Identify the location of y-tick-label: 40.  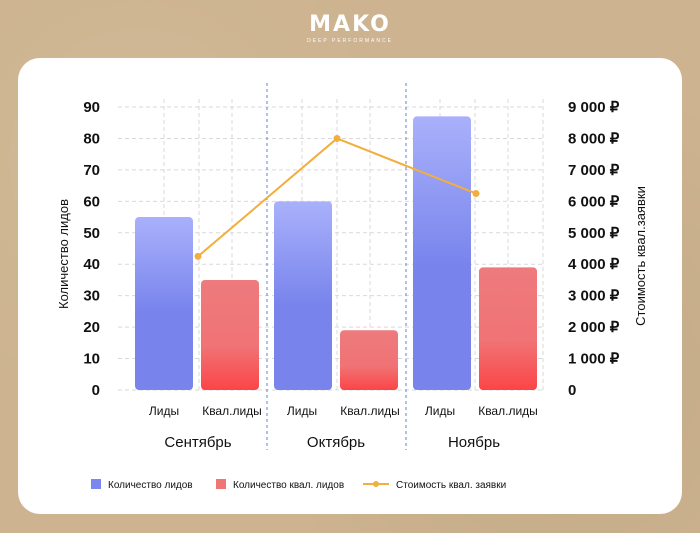
(91, 264).